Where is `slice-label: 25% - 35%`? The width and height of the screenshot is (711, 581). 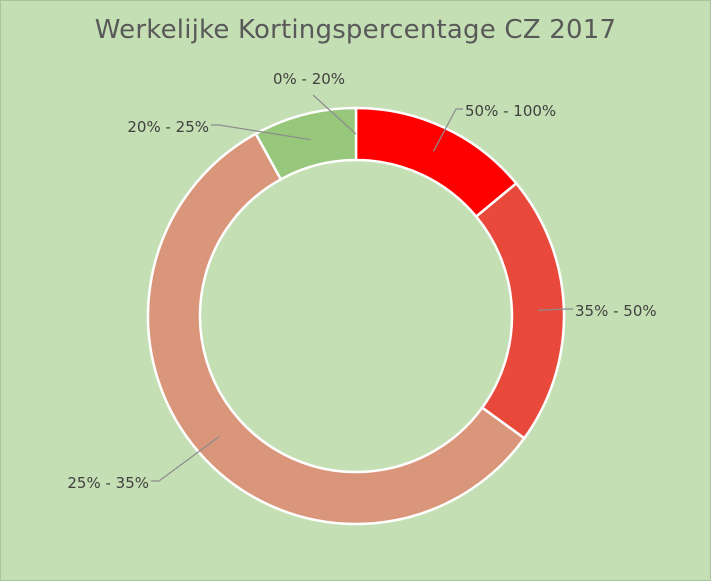
slice-label: 25% - 35% is located at coordinates (108, 483).